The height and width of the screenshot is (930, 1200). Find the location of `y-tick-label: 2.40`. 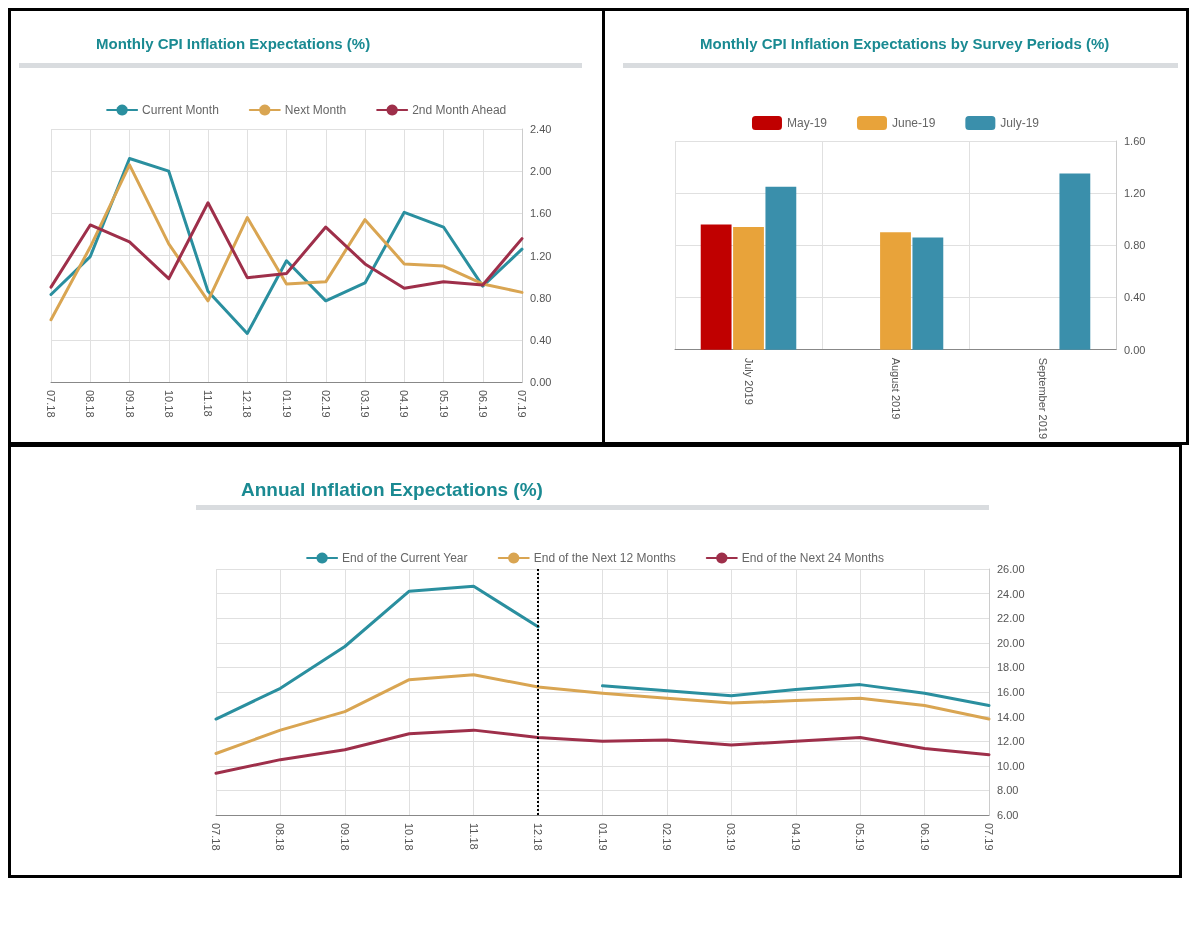

y-tick-label: 2.40 is located at coordinates (541, 129).